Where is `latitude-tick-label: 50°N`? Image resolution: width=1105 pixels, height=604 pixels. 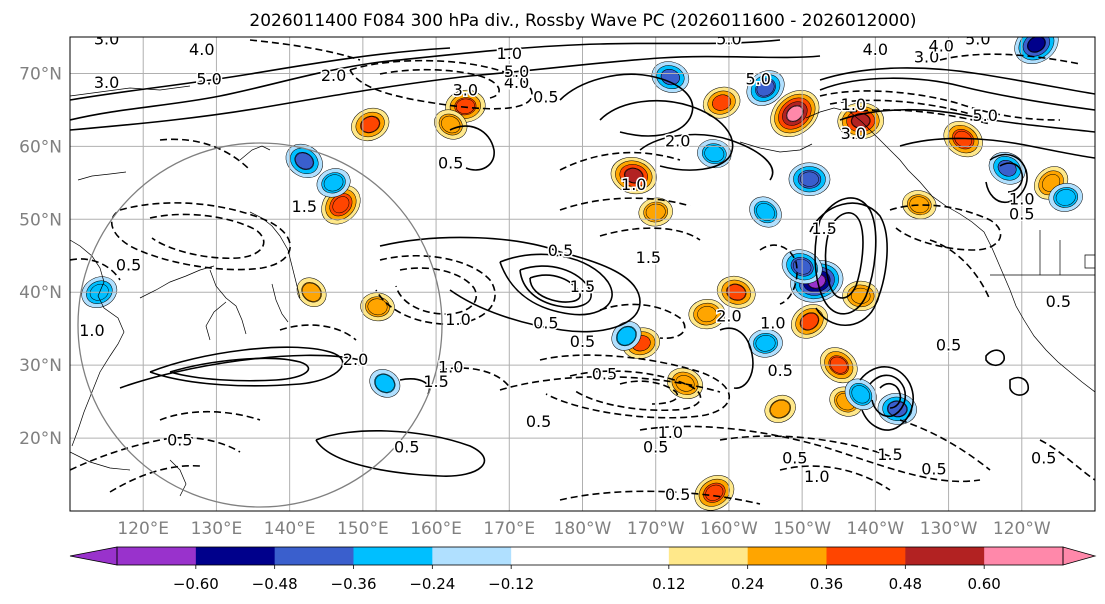 latitude-tick-label: 50°N is located at coordinates (40, 220).